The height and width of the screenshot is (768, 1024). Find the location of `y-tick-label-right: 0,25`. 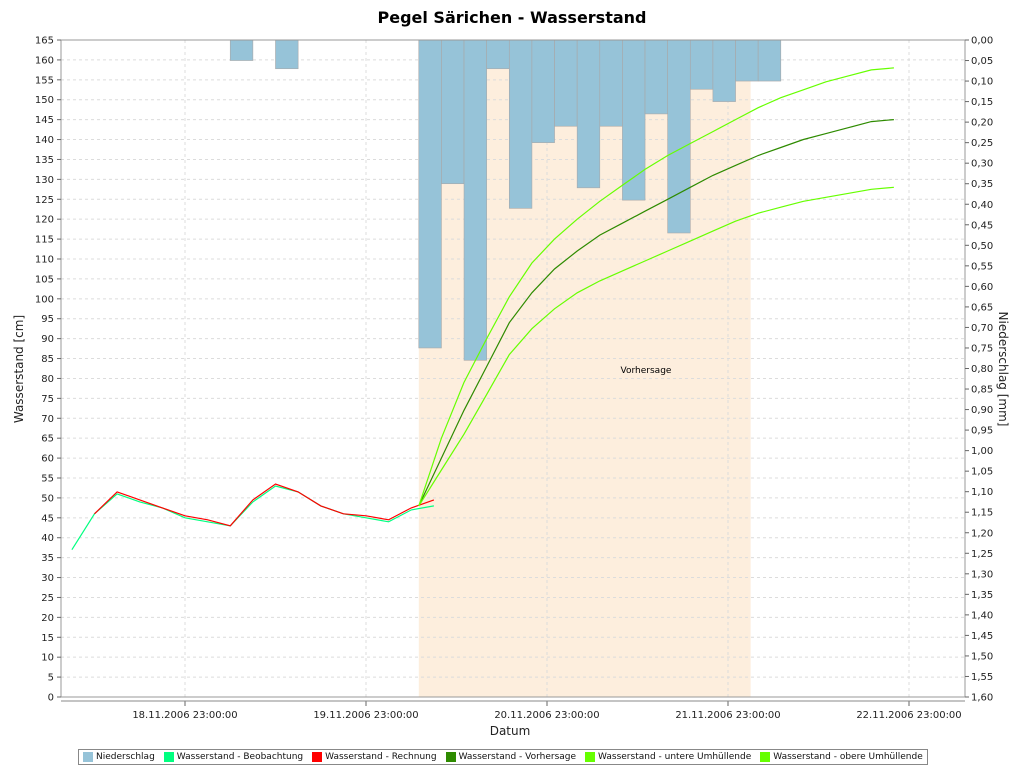

y-tick-label-right: 0,25 is located at coordinates (982, 143).